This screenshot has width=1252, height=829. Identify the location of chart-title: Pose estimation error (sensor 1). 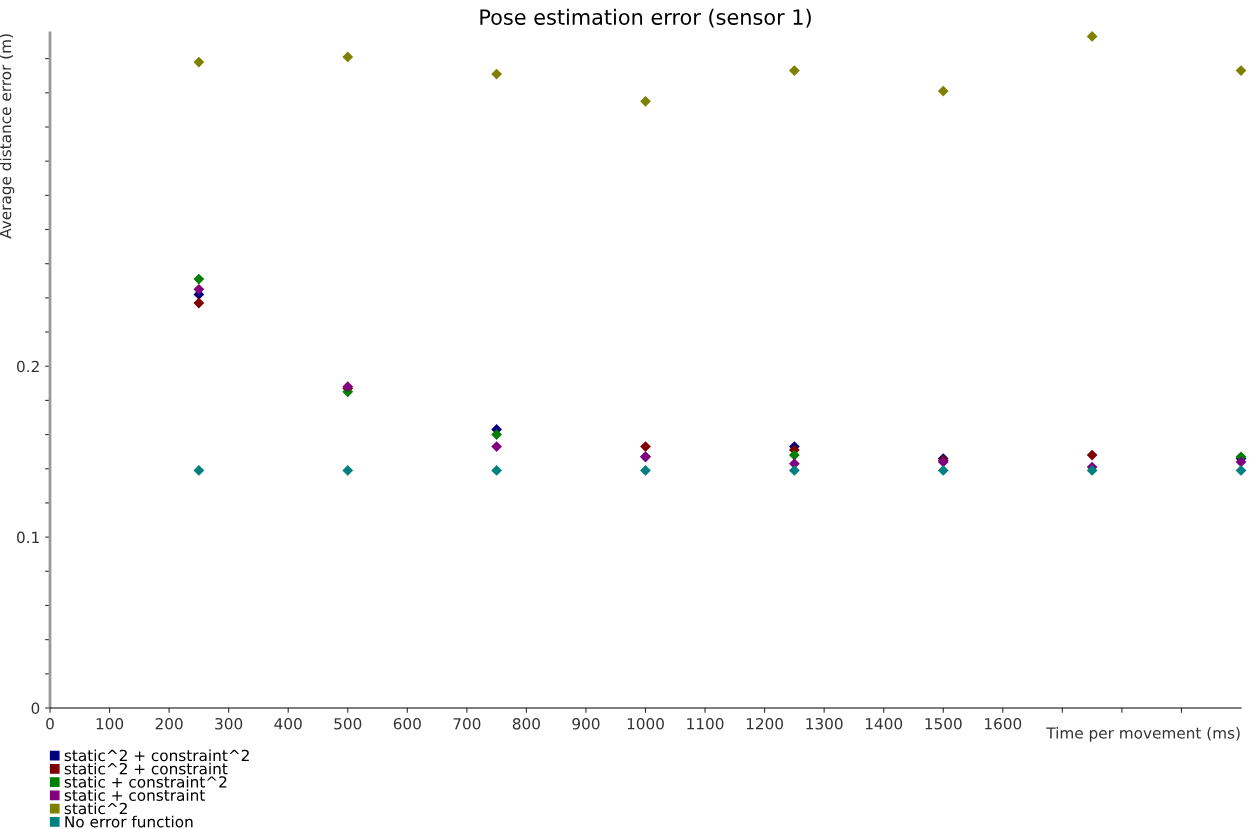
(645, 18).